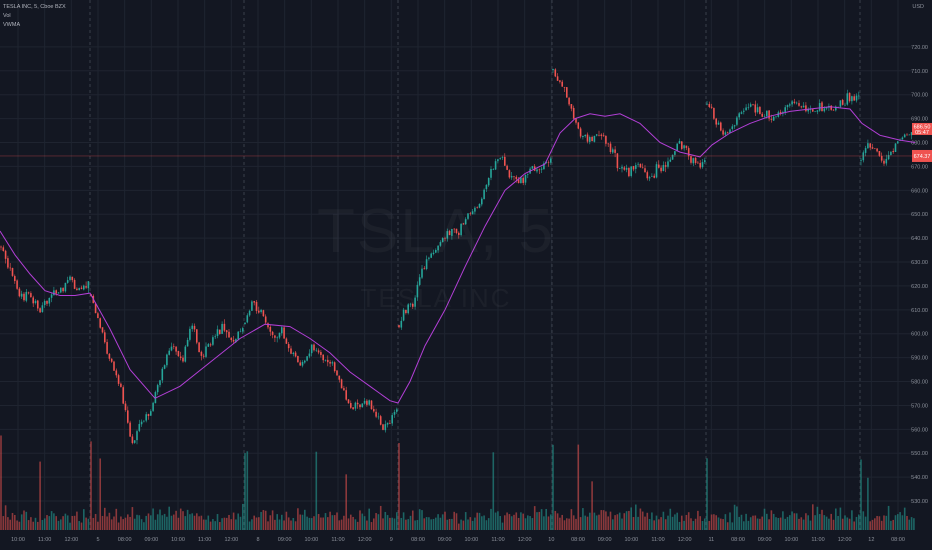 The width and height of the screenshot is (932, 550). Describe the element at coordinates (922, 155) in the screenshot. I see `vwma-tag` at that location.